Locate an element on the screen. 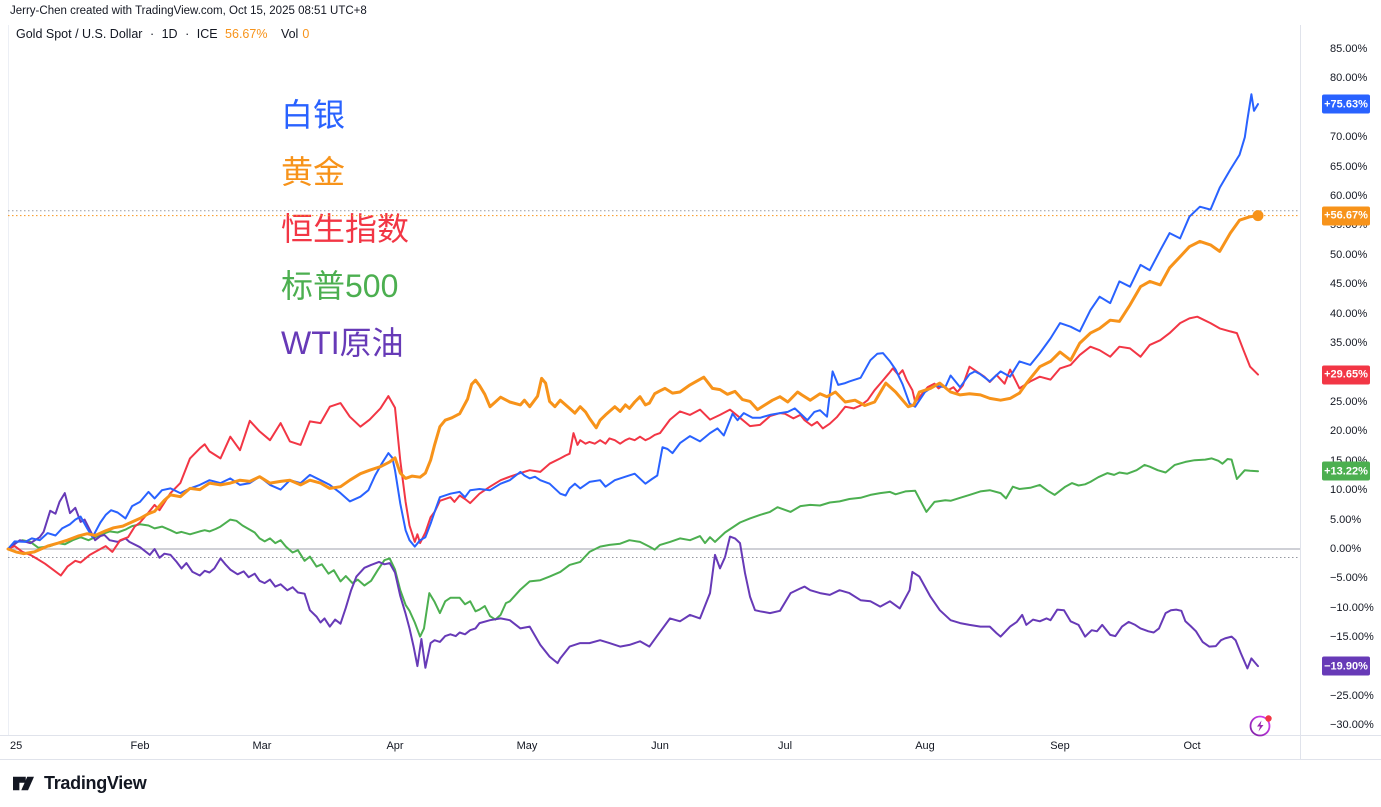 The height and width of the screenshot is (807, 1381). change-percent: 56.67% is located at coordinates (246, 34).